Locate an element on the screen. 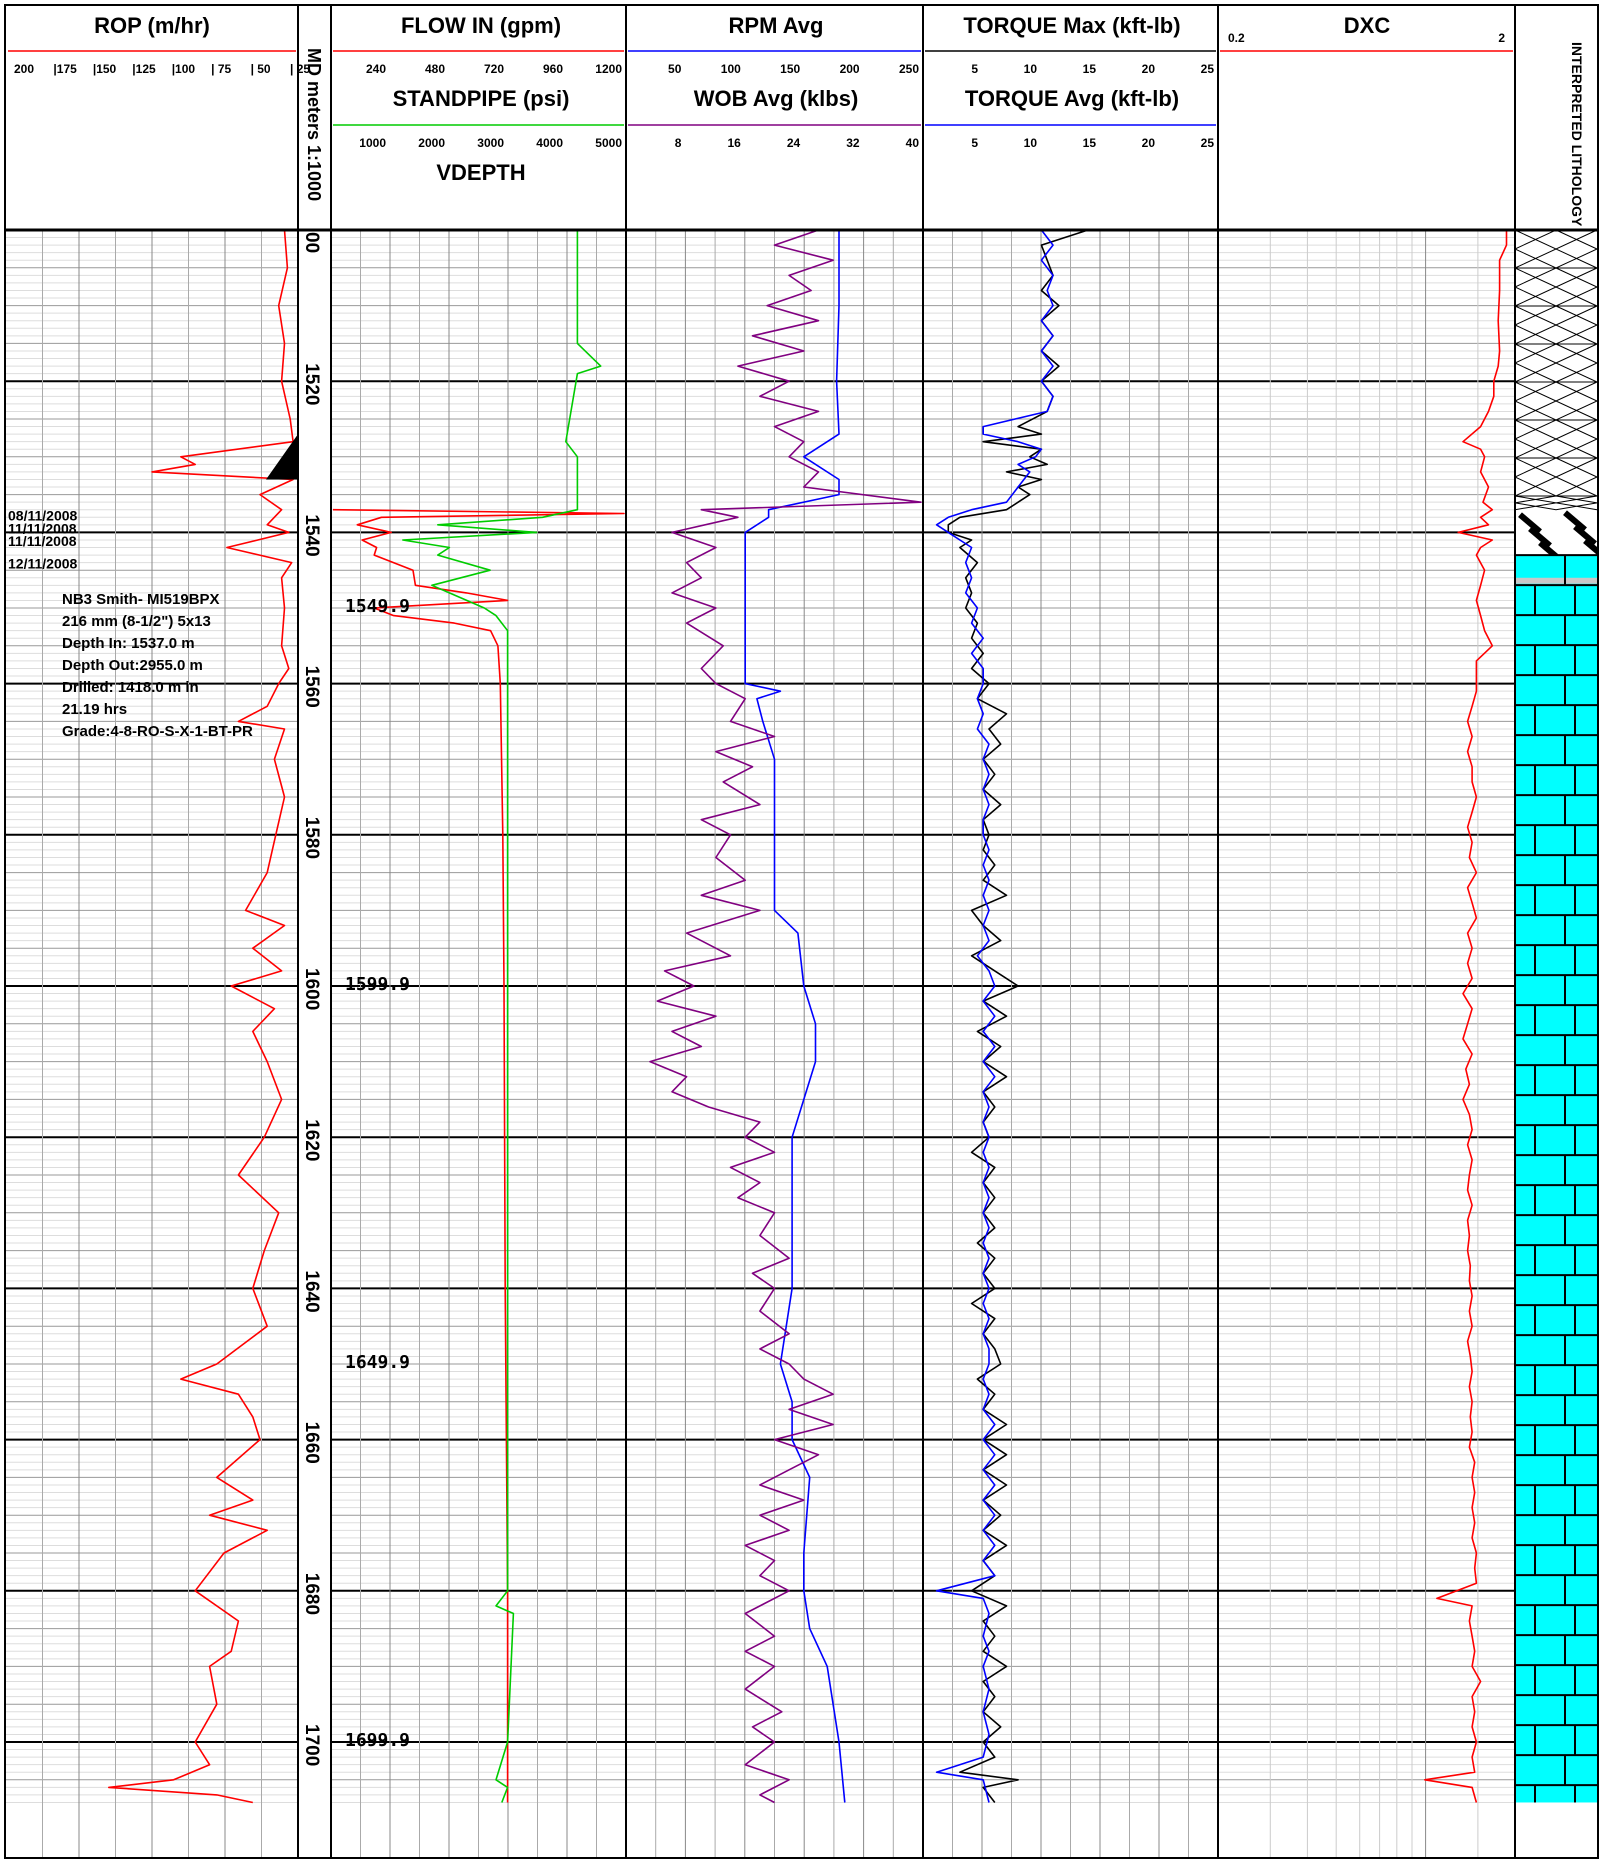  bit-info-line: Drilled: 1418.0 m in is located at coordinates (130, 687).